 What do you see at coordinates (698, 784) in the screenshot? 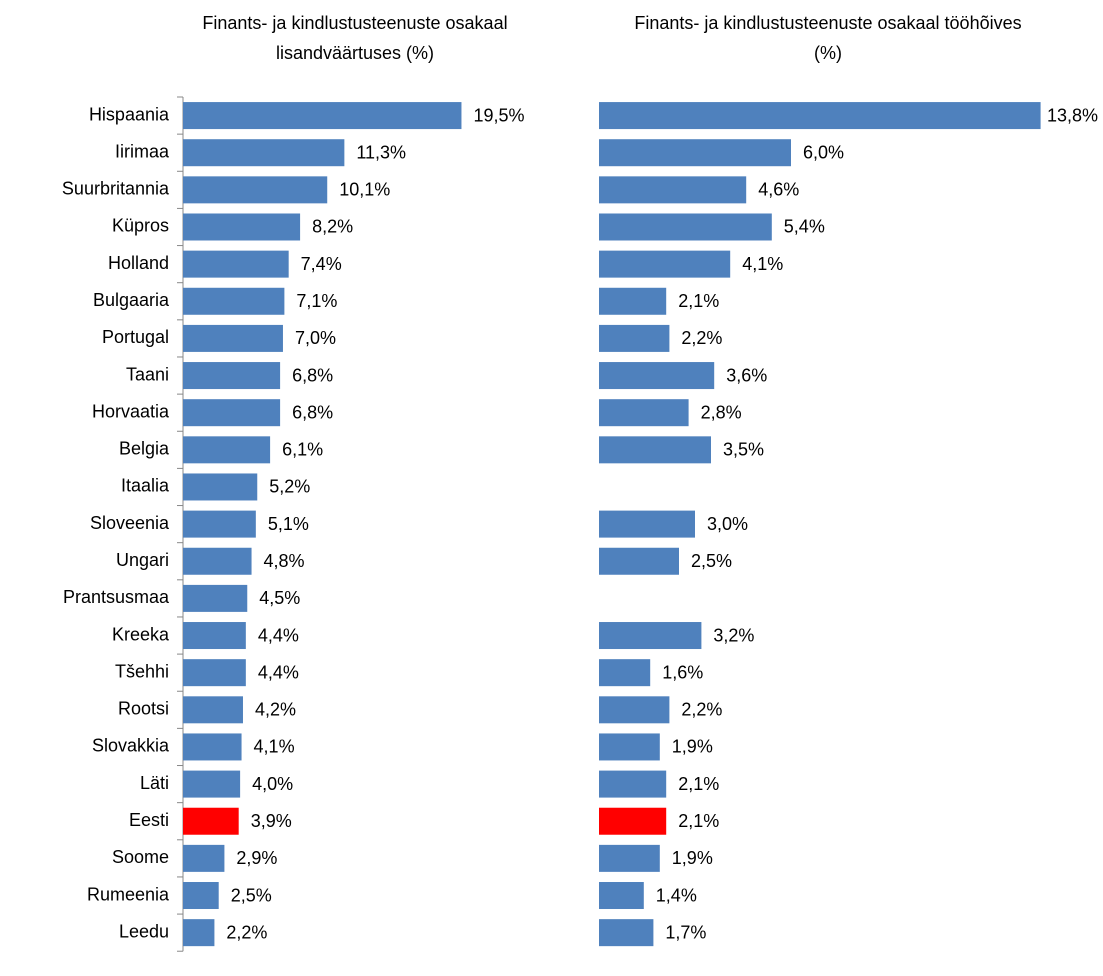
I see `value-label: 2,1%` at bounding box center [698, 784].